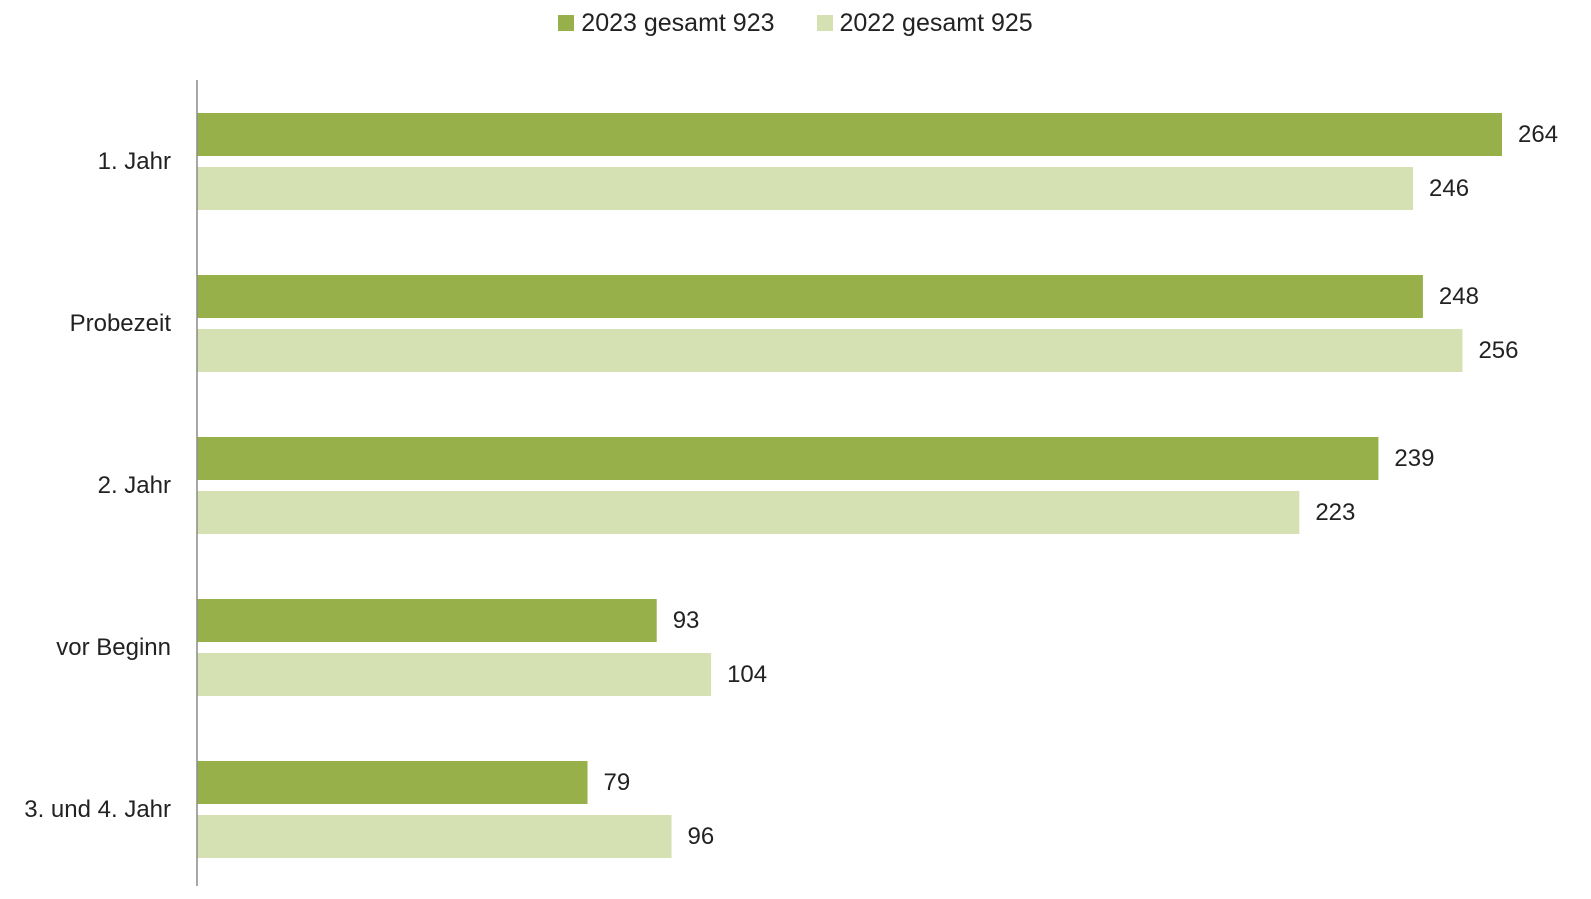  Describe the element at coordinates (134, 485) in the screenshot. I see `category-label-2-jahr: 2. Jahr` at that location.